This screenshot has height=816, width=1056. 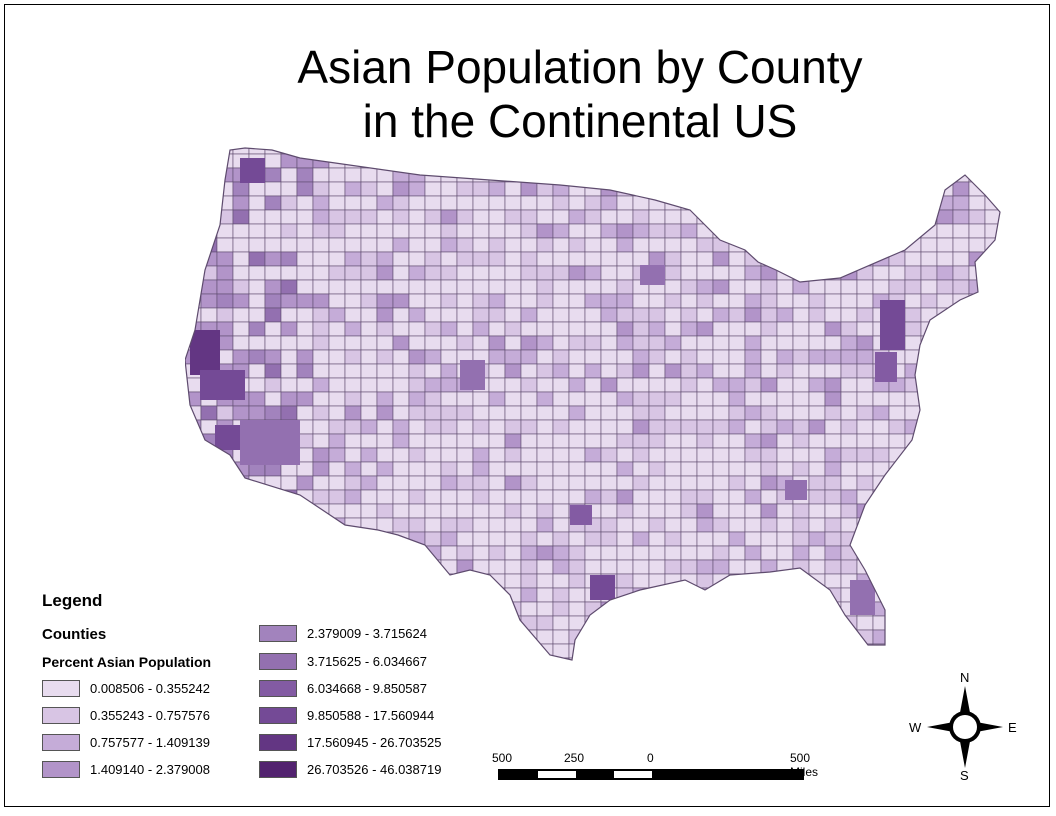 I want to click on north-arrow: N S E W, so click(x=965, y=727).